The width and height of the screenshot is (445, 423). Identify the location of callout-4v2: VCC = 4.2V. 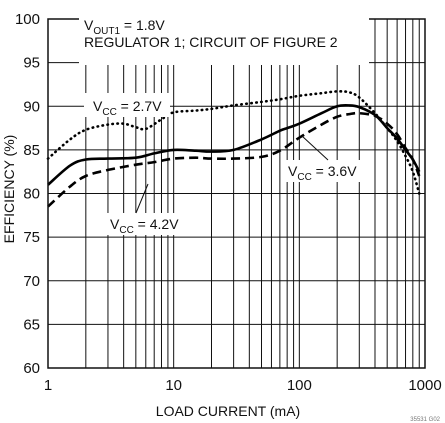
(144, 226).